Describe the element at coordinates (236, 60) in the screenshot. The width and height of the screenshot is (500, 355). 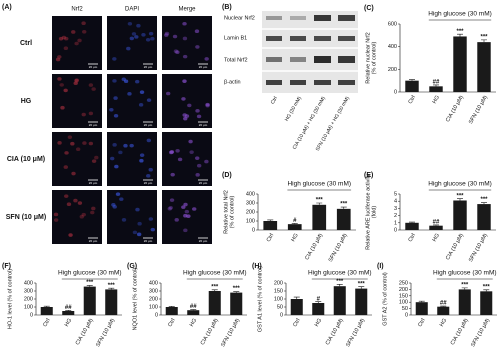
I see `band-label: Total Nrf2` at that location.